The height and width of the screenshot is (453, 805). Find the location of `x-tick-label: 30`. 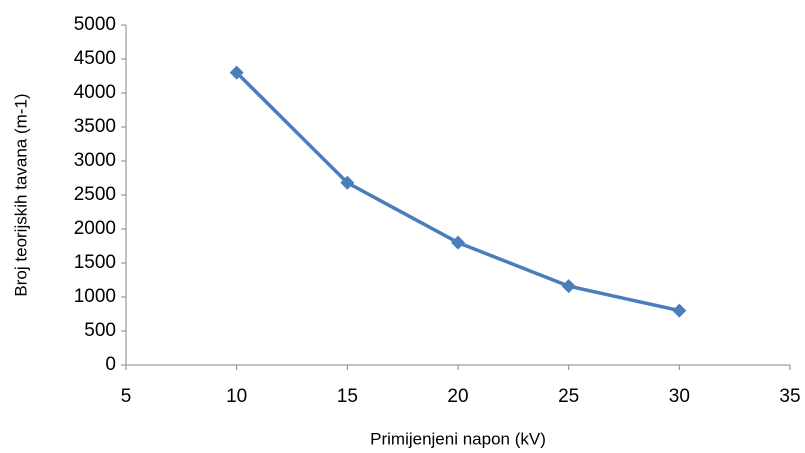

x-tick-label: 30 is located at coordinates (679, 396).